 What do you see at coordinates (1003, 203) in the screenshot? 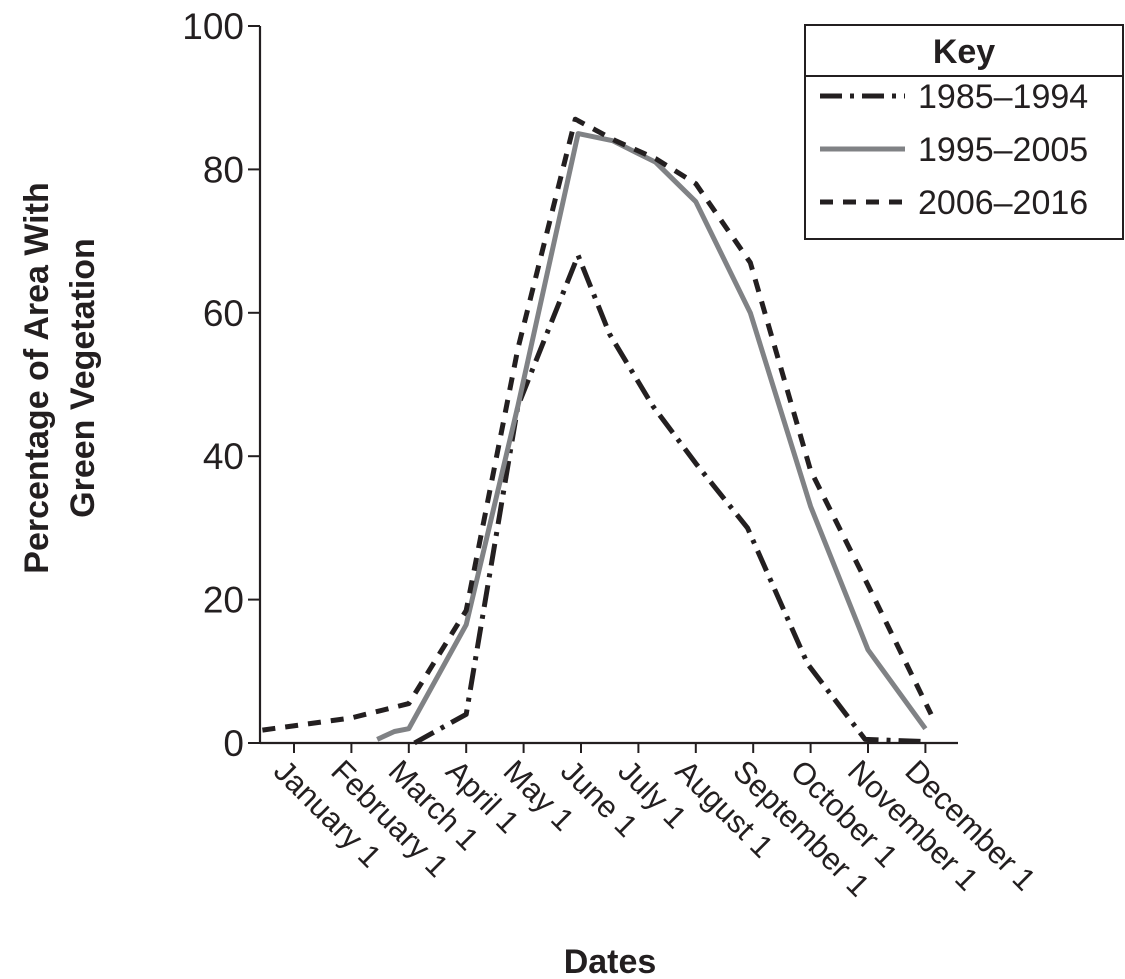
I see `legend-label-3: 2006–2016` at bounding box center [1003, 203].